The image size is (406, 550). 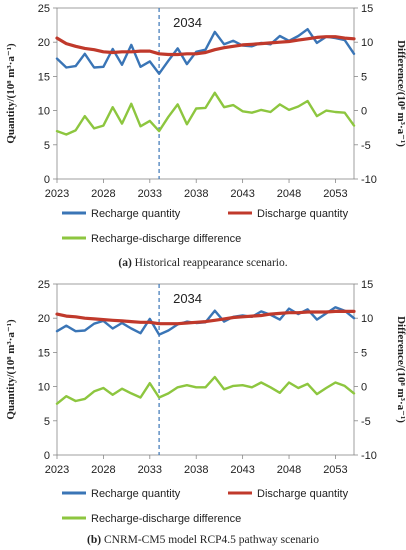 What do you see at coordinates (125, 263) in the screenshot?
I see `caption-panel-label: (a)` at bounding box center [125, 263].